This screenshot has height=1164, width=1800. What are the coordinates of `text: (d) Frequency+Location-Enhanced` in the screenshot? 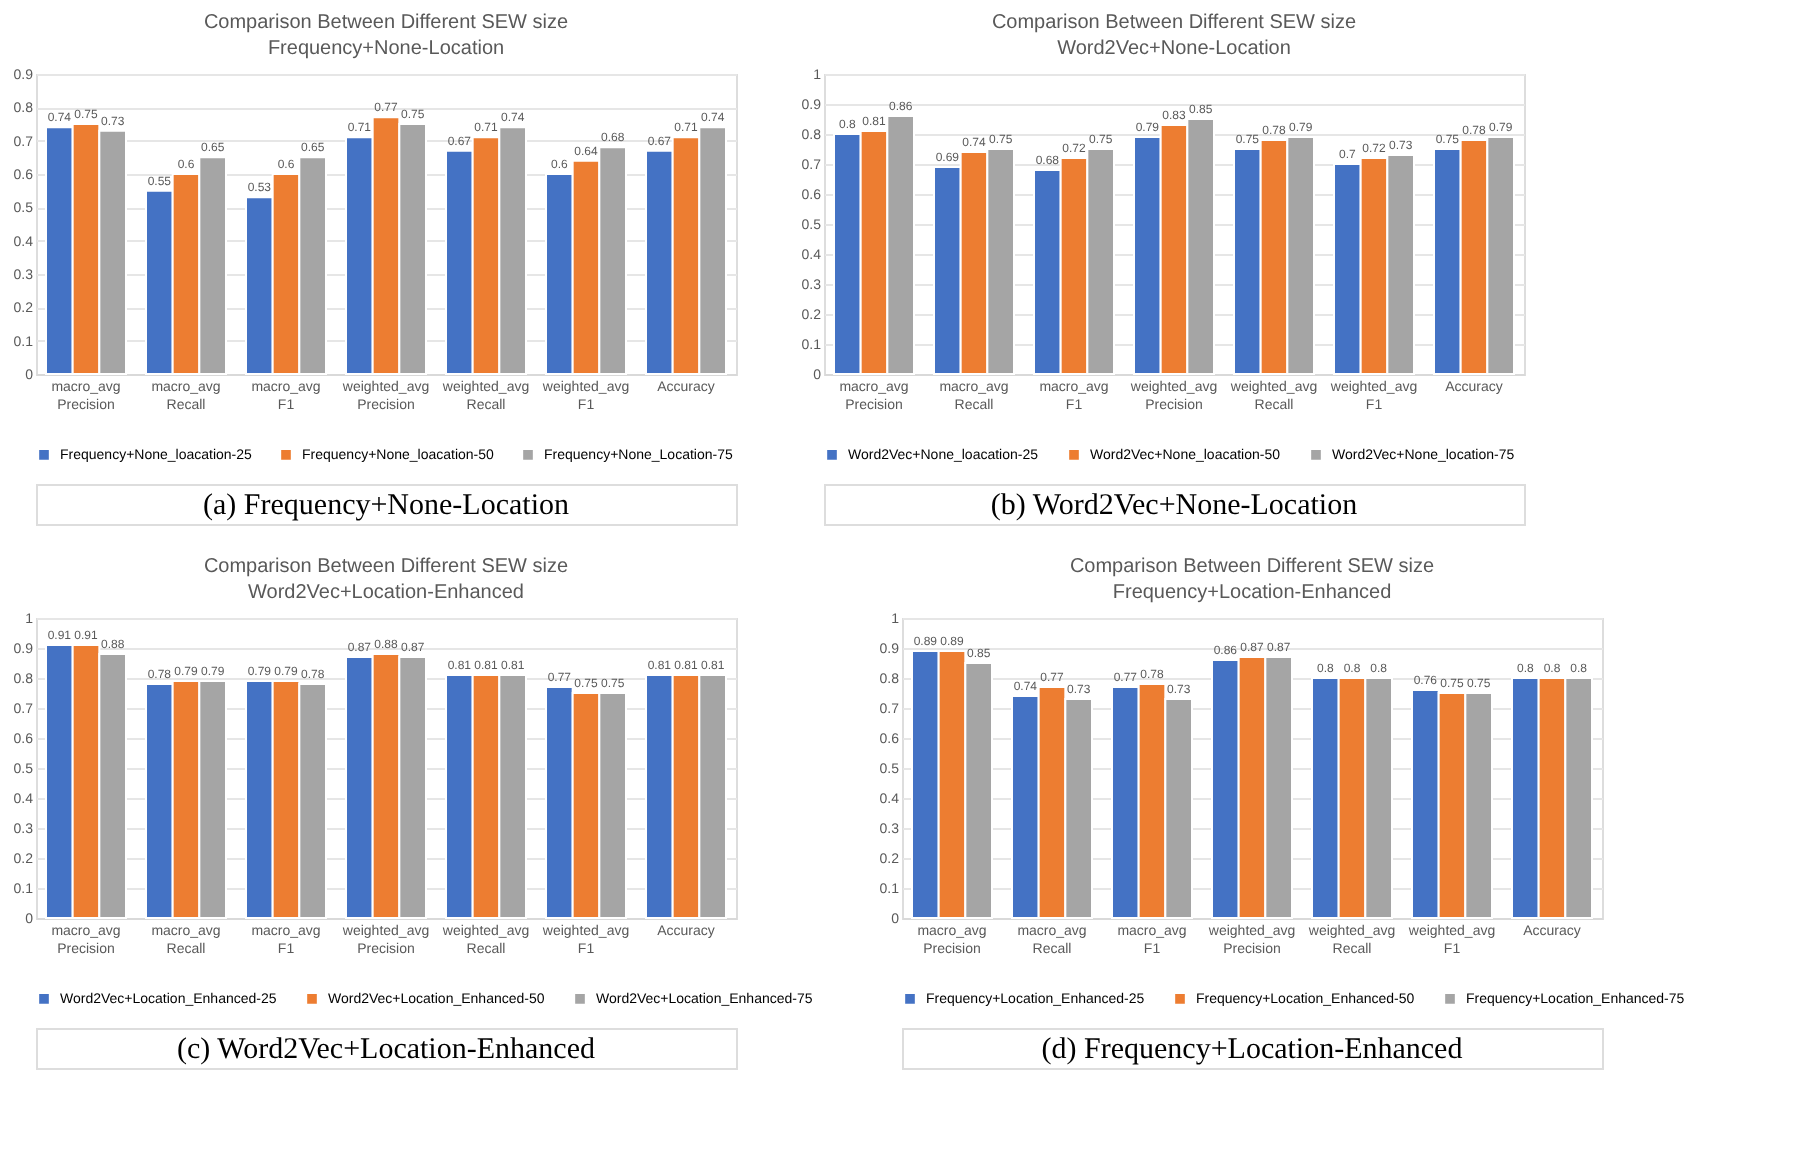 It's located at (1252, 1050).